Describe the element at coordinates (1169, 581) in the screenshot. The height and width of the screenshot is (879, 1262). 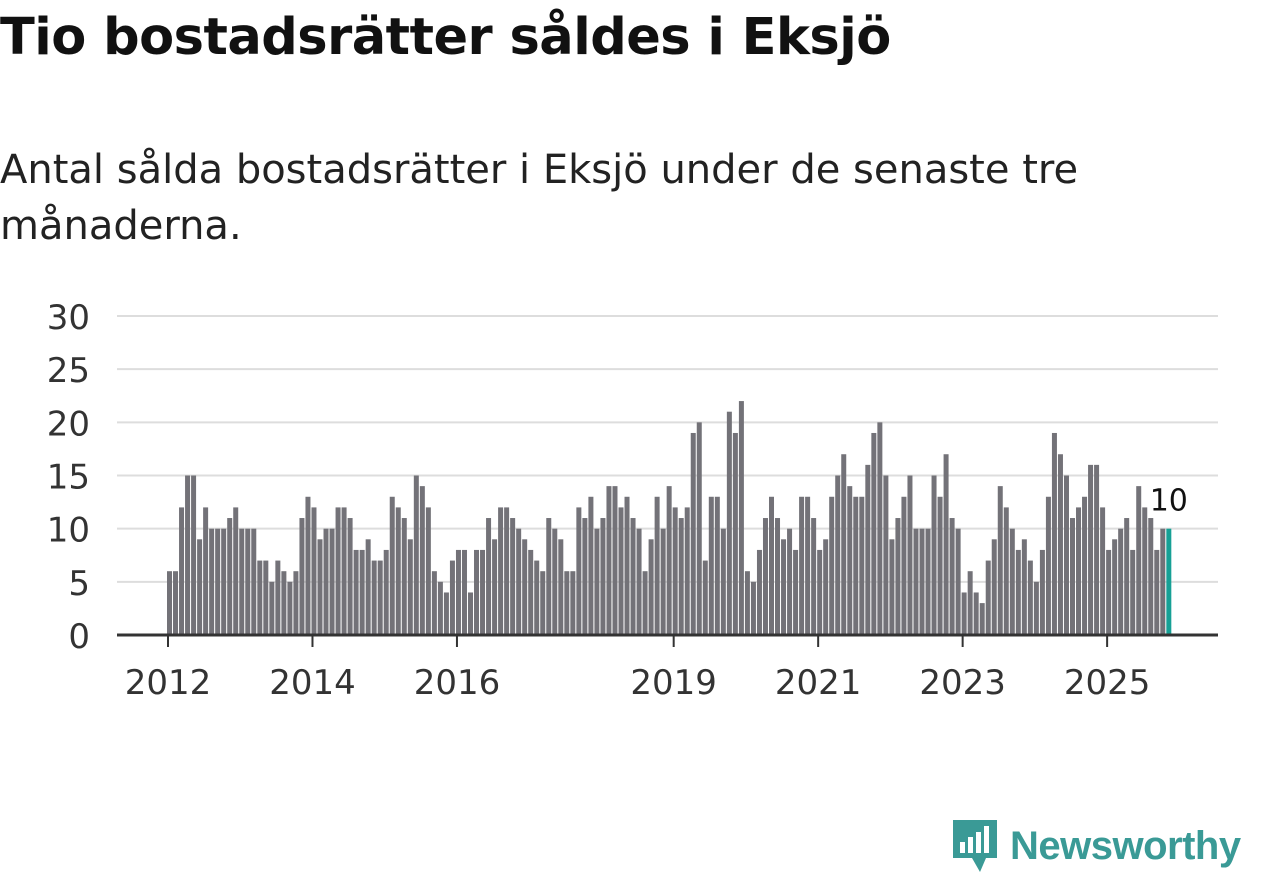
I see `bar-latest` at that location.